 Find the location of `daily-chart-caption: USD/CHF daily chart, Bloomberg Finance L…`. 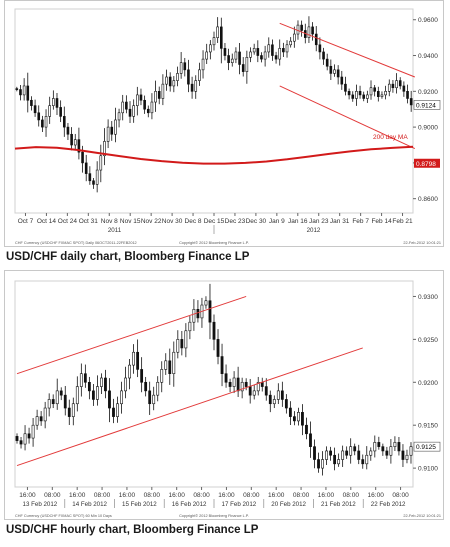

daily-chart-caption: USD/CHF daily chart, Bloomberg Finance L… is located at coordinates (128, 257).